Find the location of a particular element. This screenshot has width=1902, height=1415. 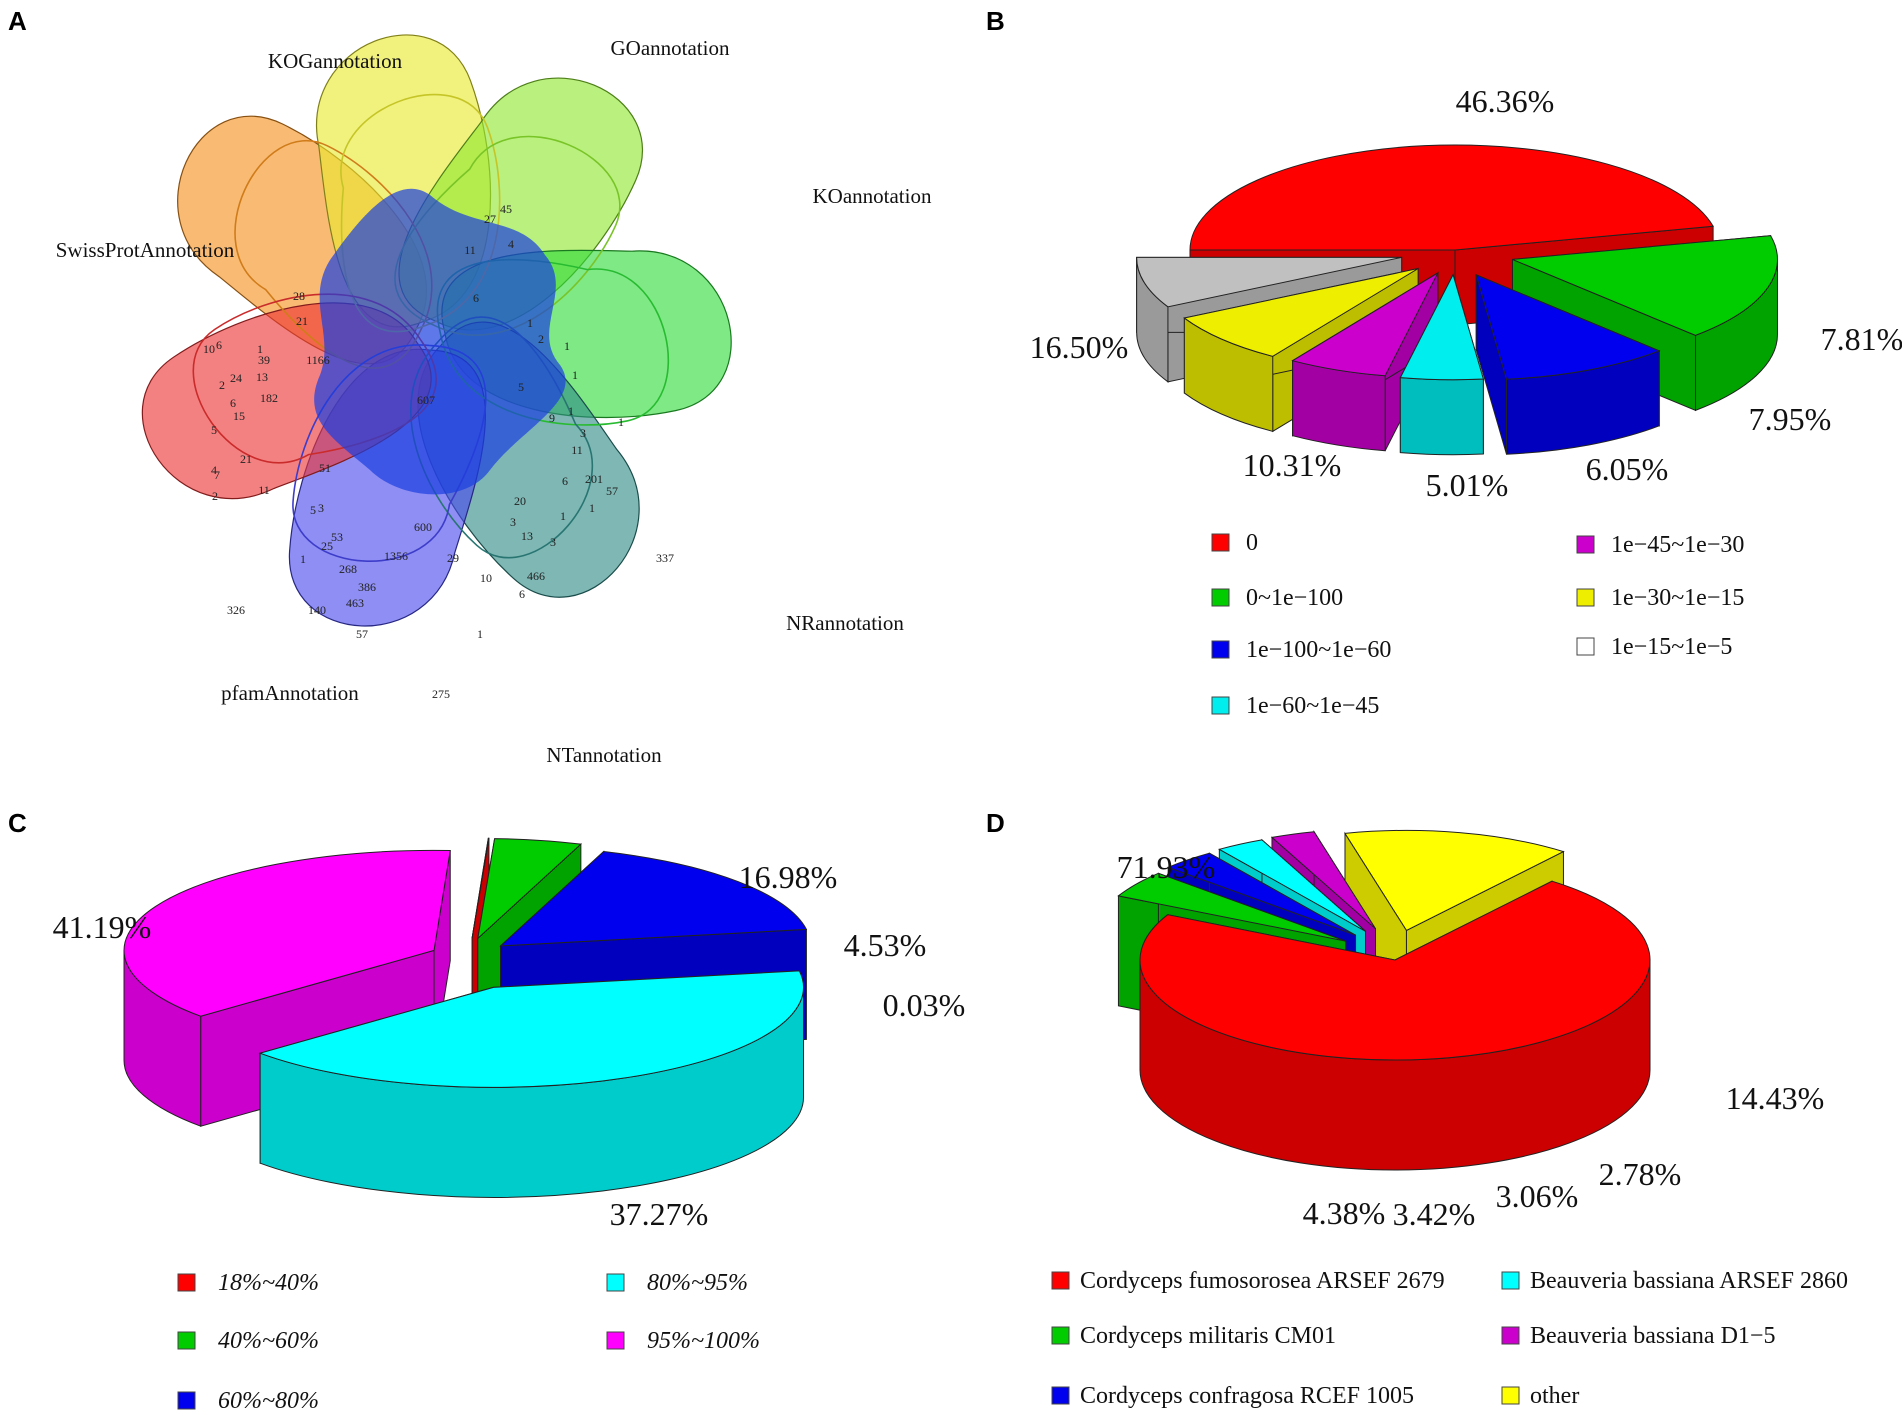

legend-label-cordyceps-fumosorosea-arsef-2679: Cordyceps fumosorosea ARSEF 2679 is located at coordinates (1262, 1281).